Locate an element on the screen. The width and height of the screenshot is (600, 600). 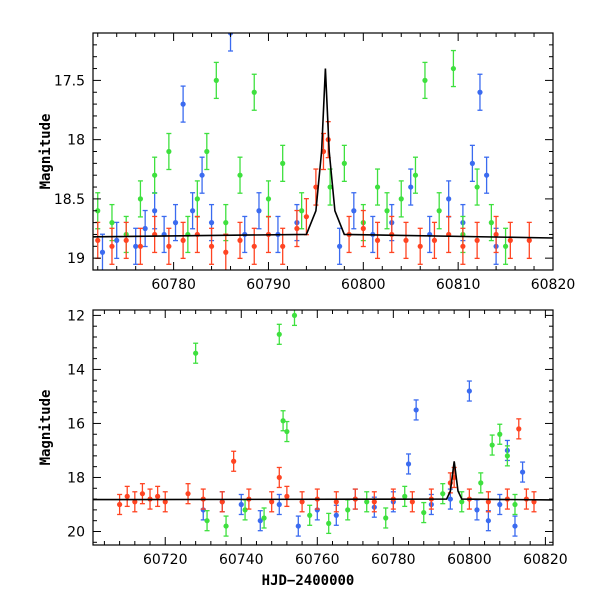
y-tick-label: 14 is located at coordinates (76, 370).